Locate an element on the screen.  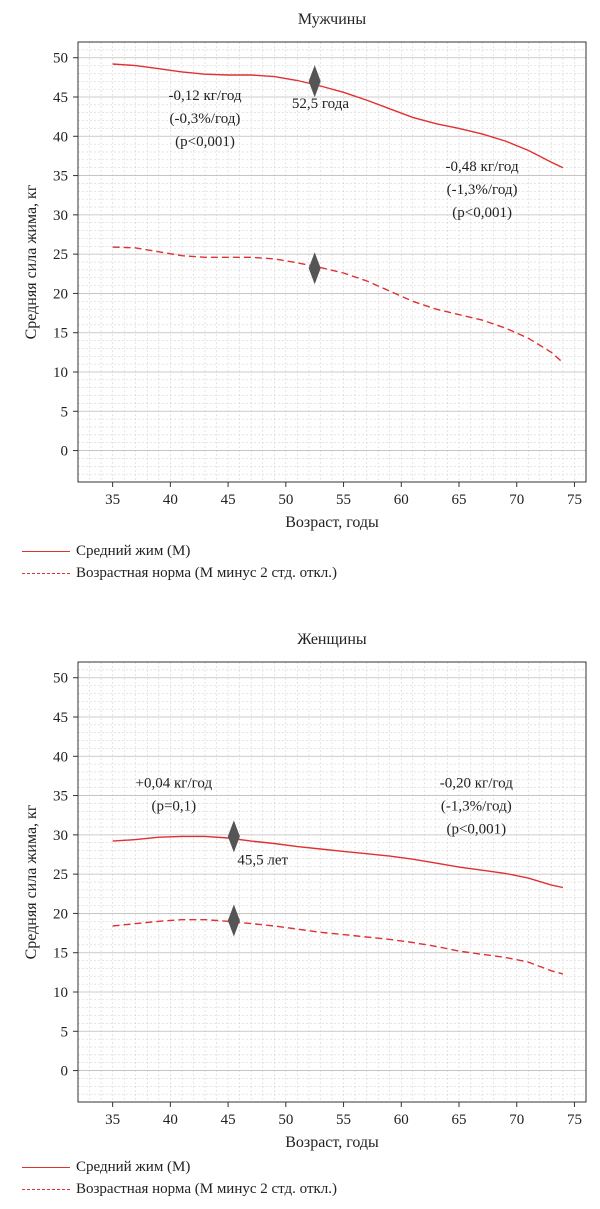
annotation-line: (-0,3%/год) is located at coordinates (205, 119).